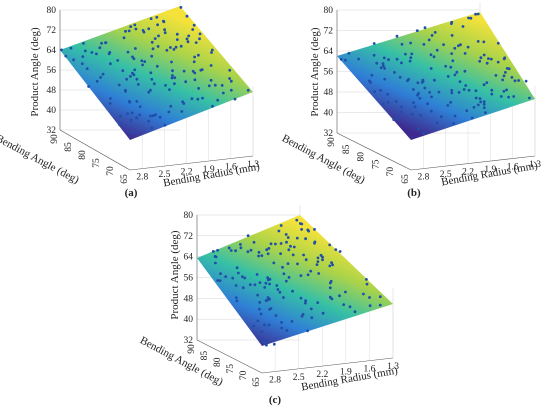 This screenshot has height=407, width=550. What do you see at coordinates (189, 299) in the screenshot?
I see `z-tick-label: 48` at bounding box center [189, 299].